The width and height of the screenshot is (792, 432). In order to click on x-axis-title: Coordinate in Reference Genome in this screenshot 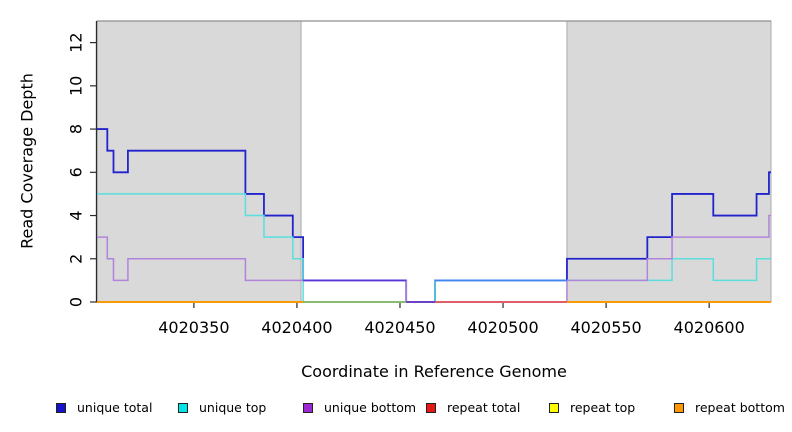, I will do `click(434, 371)`.